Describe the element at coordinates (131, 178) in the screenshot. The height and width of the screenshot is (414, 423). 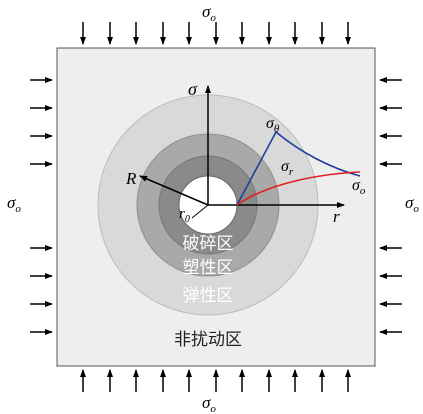
I see `R-label: R` at that location.